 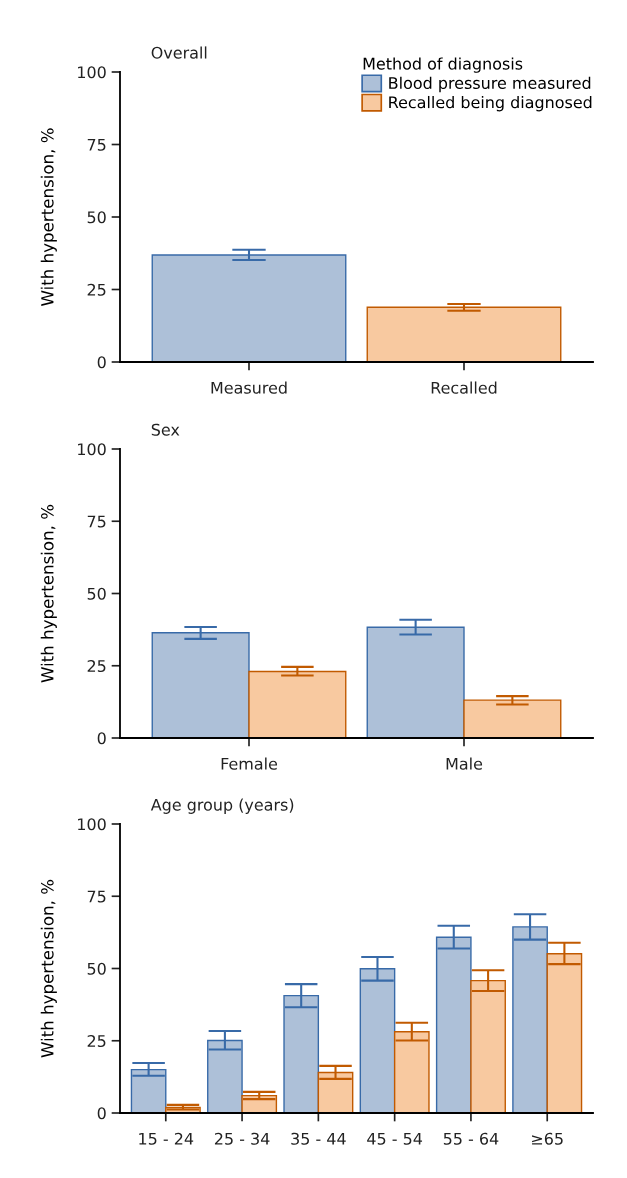 I want to click on x-tick-label: ≥65, so click(x=547, y=1138).